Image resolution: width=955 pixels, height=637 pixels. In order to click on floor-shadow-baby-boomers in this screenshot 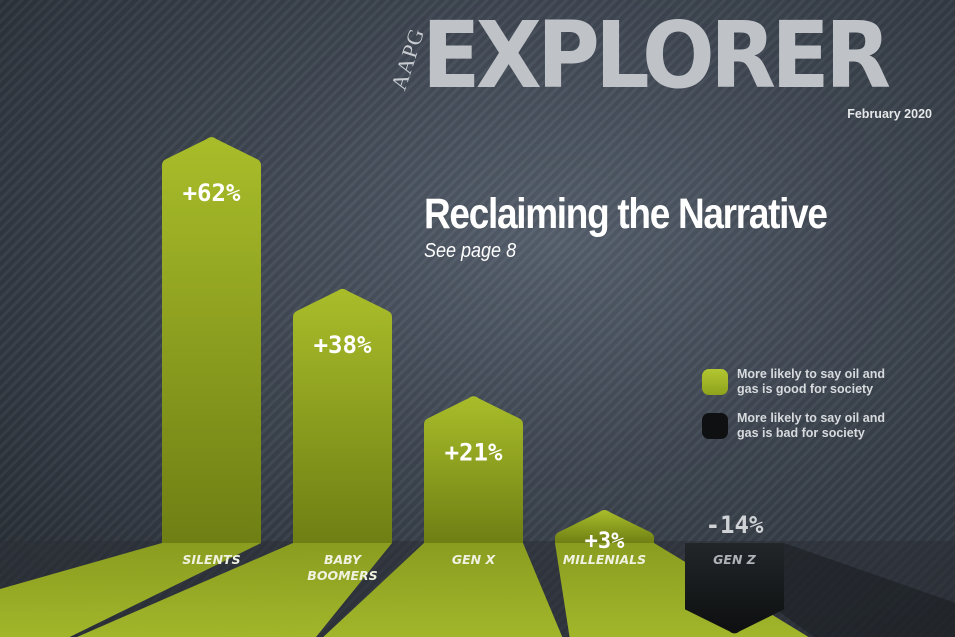, I will do `click(234, 590)`.